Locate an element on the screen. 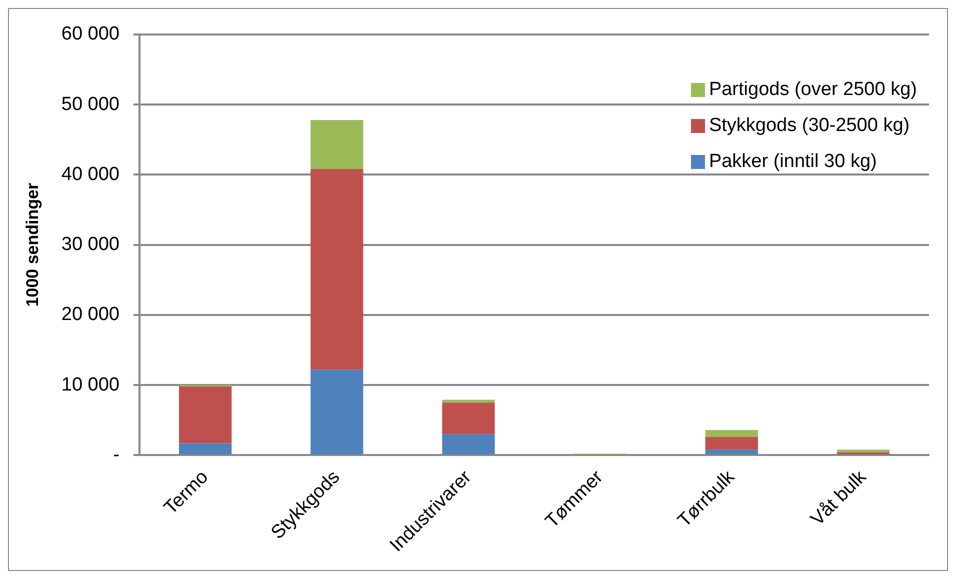 This screenshot has height=579, width=956. legend-label: Stykkgods (30-2500 kg) is located at coordinates (809, 126).